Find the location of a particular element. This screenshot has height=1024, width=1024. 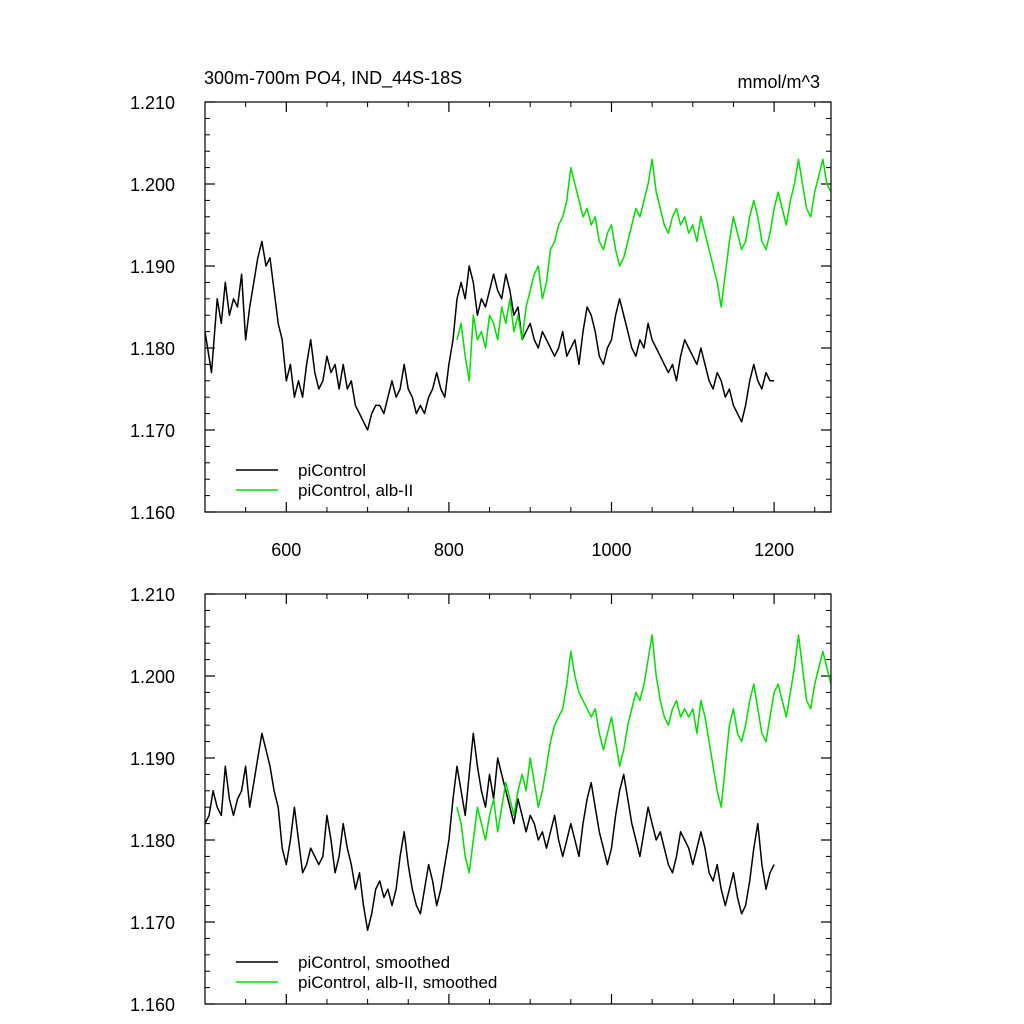

top-panel-y-tick-labels: 1.160 1.170 1.180 1.190 1.200 1.210 is located at coordinates (152, 308).